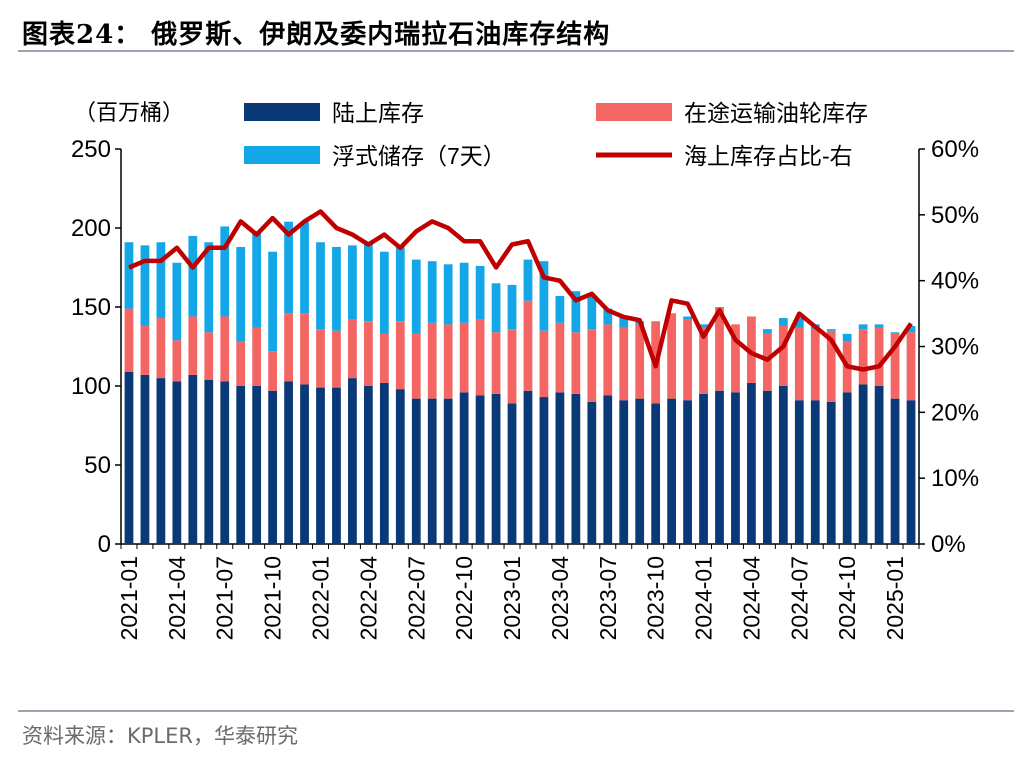  Describe the element at coordinates (799, 598) in the screenshot. I see `x-tick-label: 2024-07` at that location.